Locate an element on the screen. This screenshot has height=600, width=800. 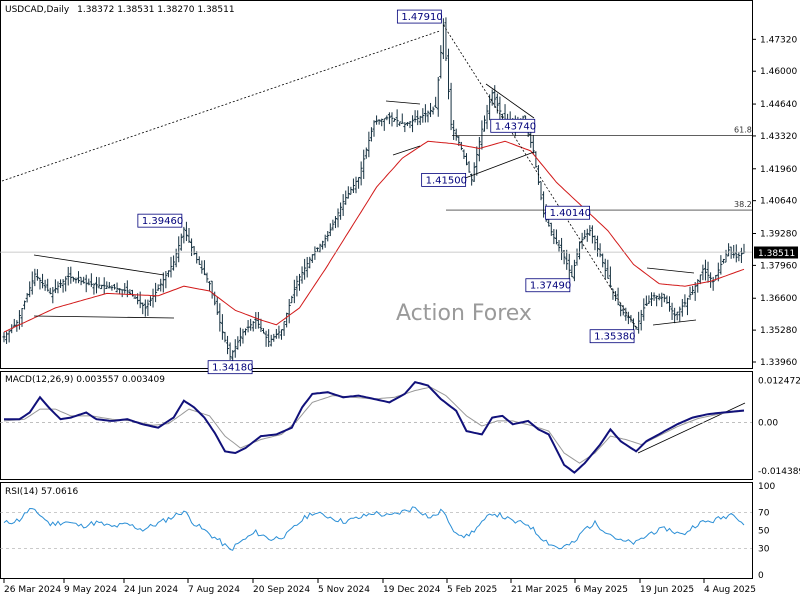
x-tick-label: 7 Aug 2024 is located at coordinates (214, 590).